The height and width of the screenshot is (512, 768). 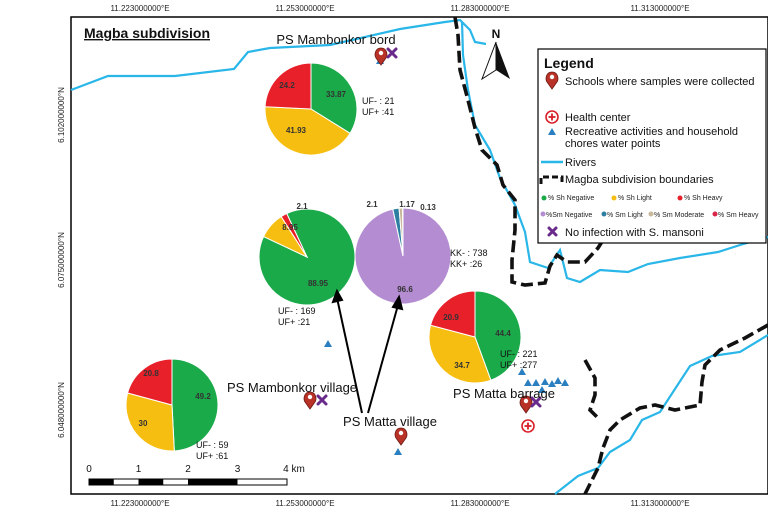 I want to click on lat-label: 6.048000000°N, so click(x=61, y=410).